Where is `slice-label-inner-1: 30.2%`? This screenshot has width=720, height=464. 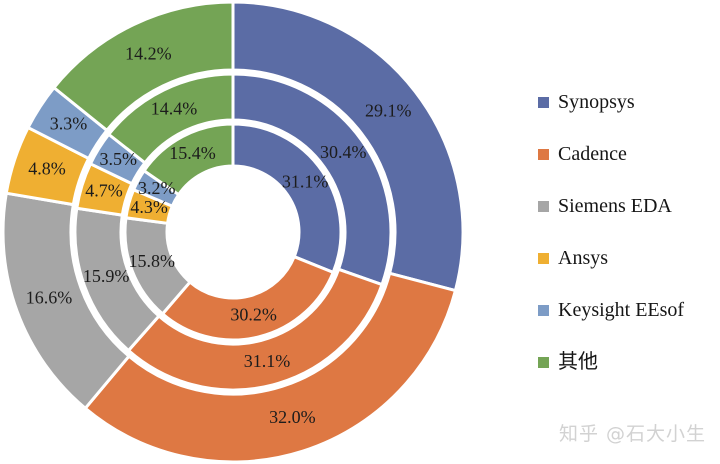
slice-label-inner-1: 30.2% is located at coordinates (253, 315).